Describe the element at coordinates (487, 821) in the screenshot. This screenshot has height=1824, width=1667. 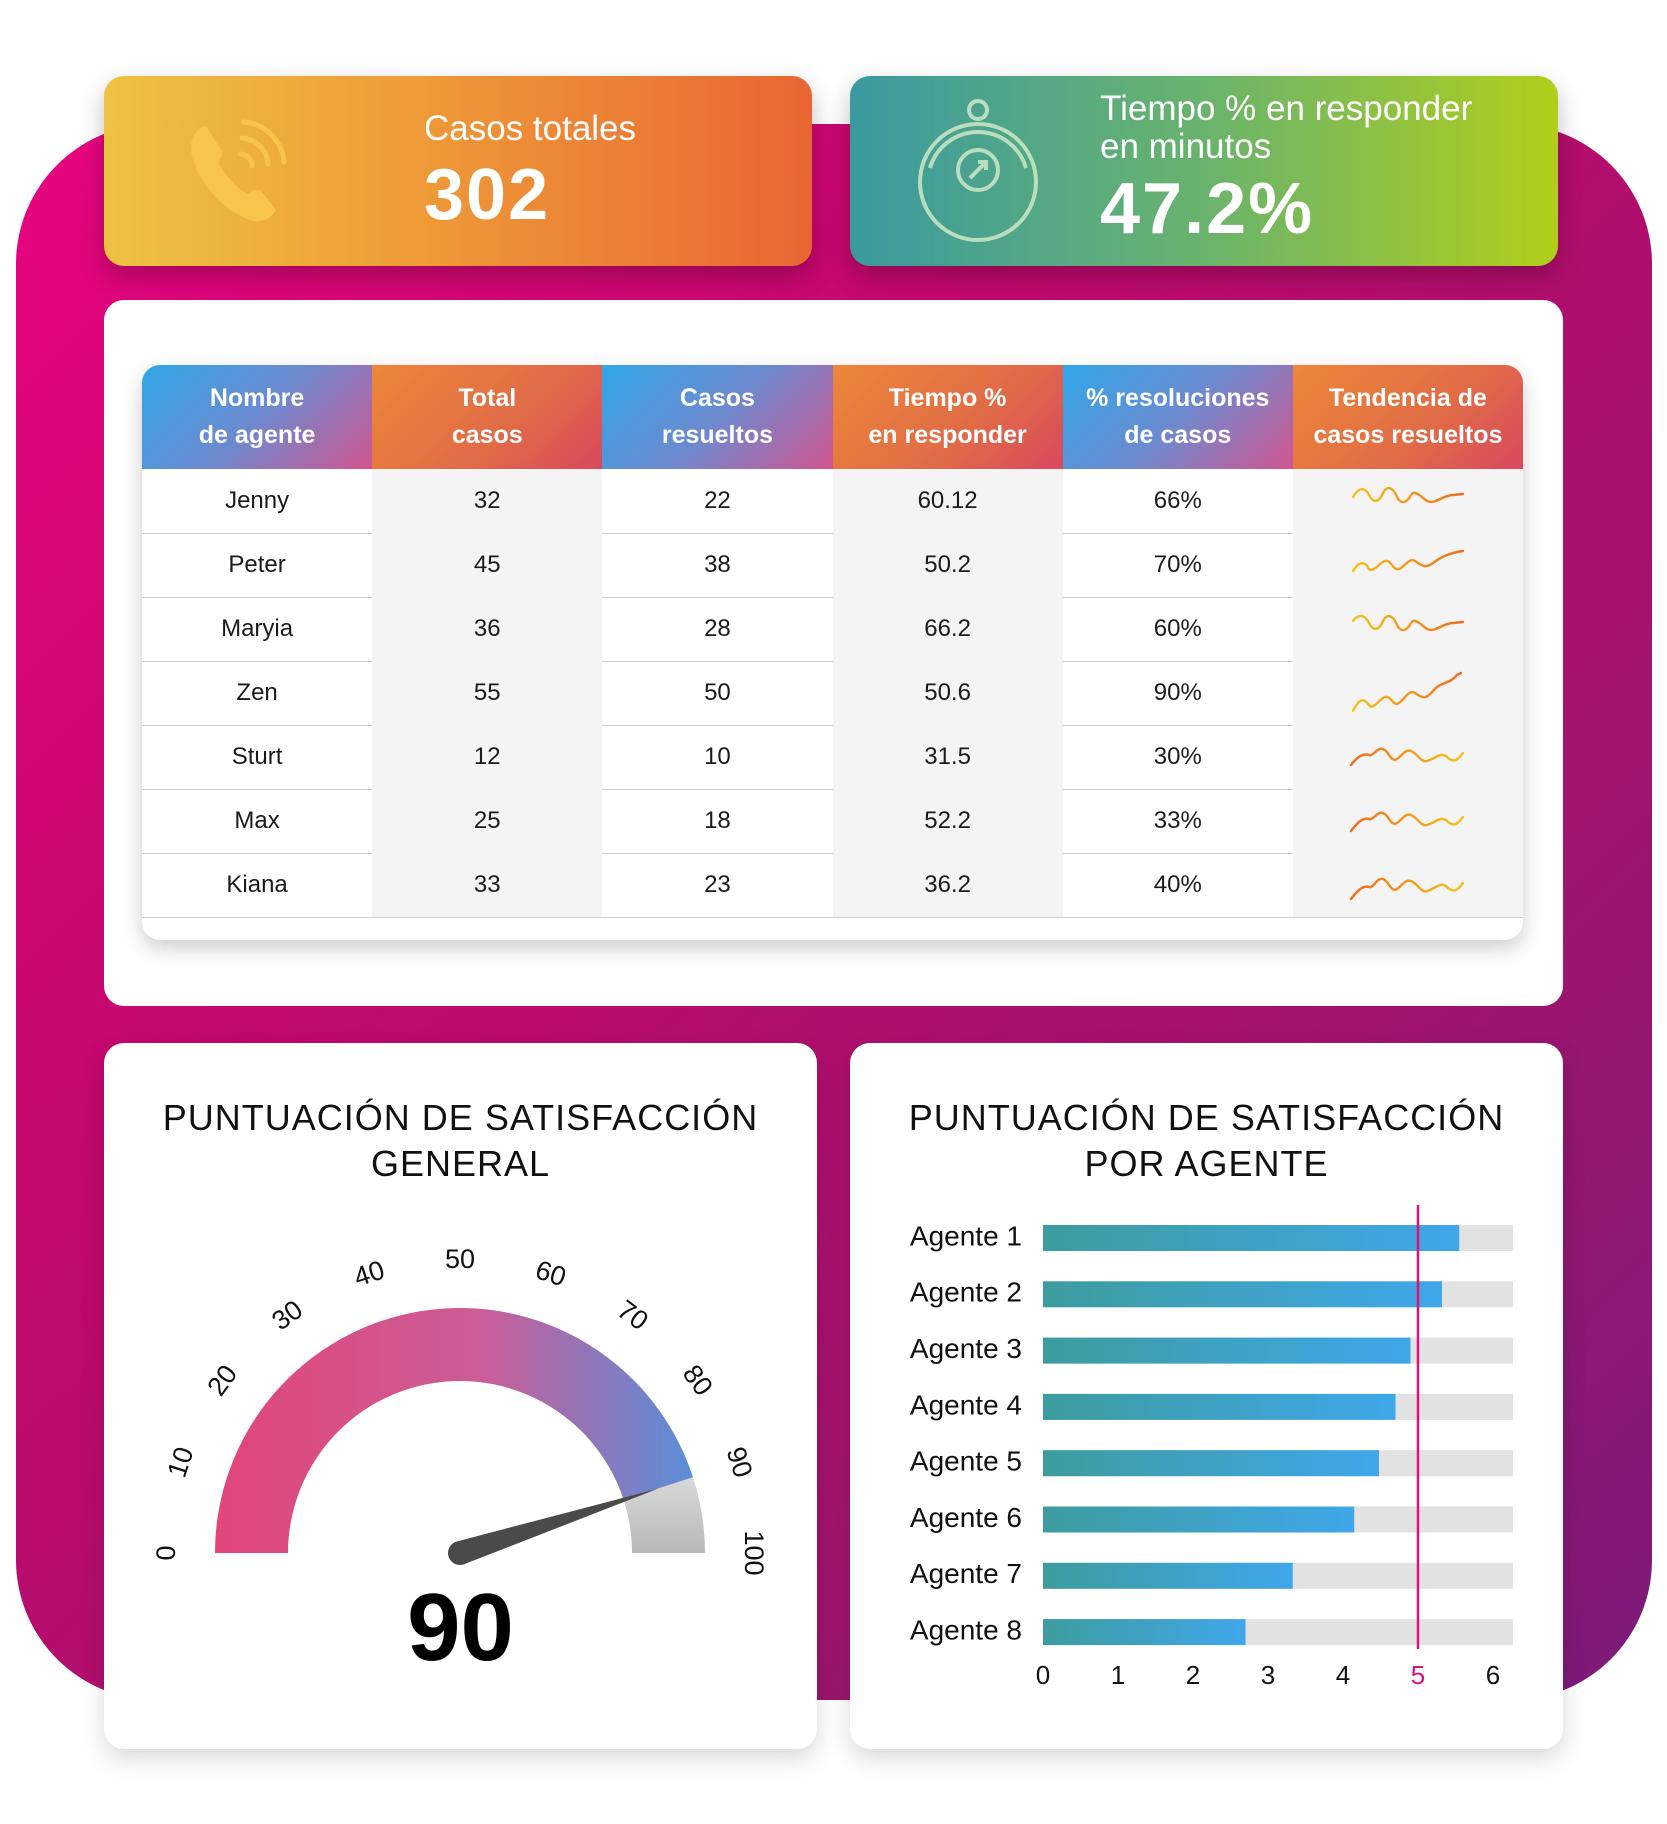
I see `cell-total: 25` at that location.